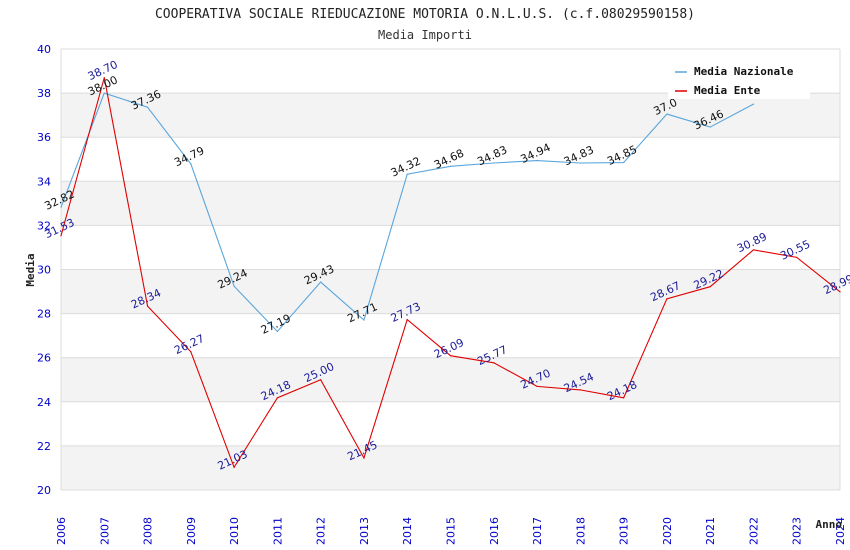 The image size is (850, 550). Describe the element at coordinates (425, 35) in the screenshot. I see `chart-subtitle: Media Importi` at that location.